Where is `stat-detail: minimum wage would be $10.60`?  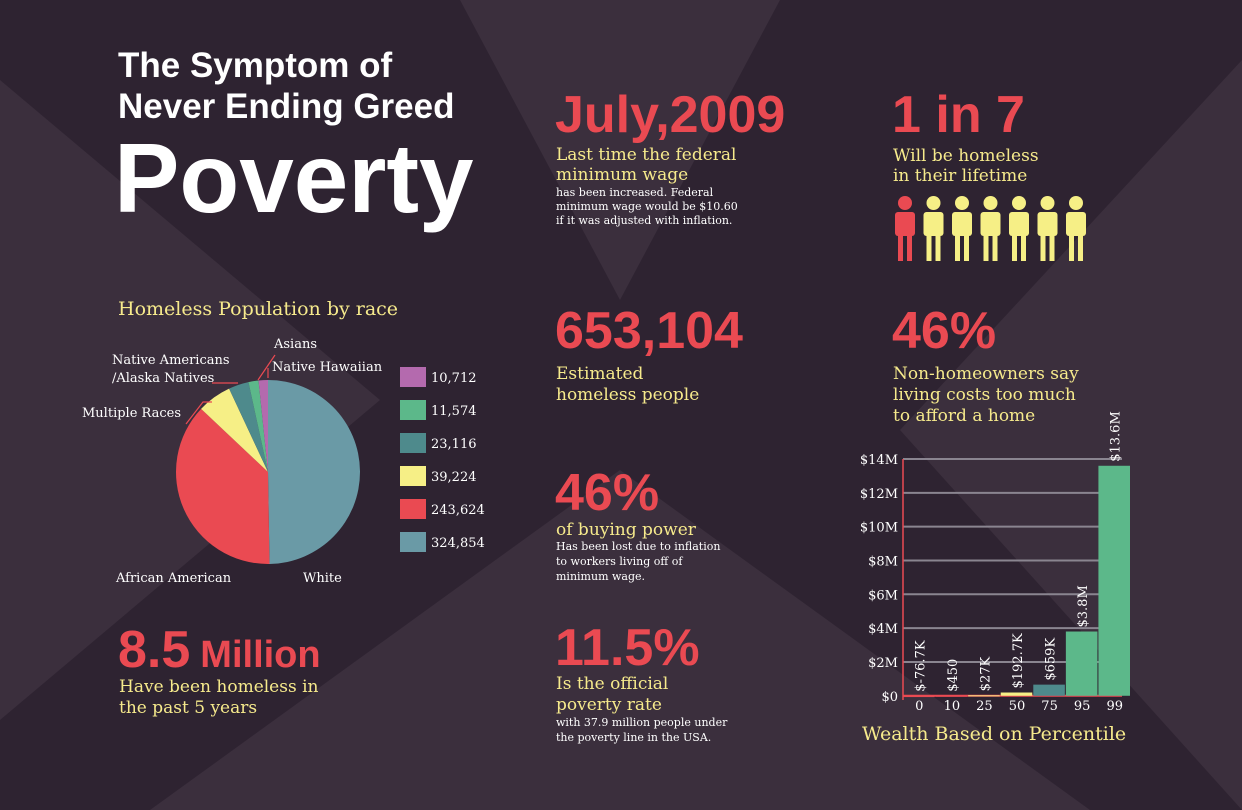
stat-detail: minimum wage would be $10.60 is located at coordinates (647, 206).